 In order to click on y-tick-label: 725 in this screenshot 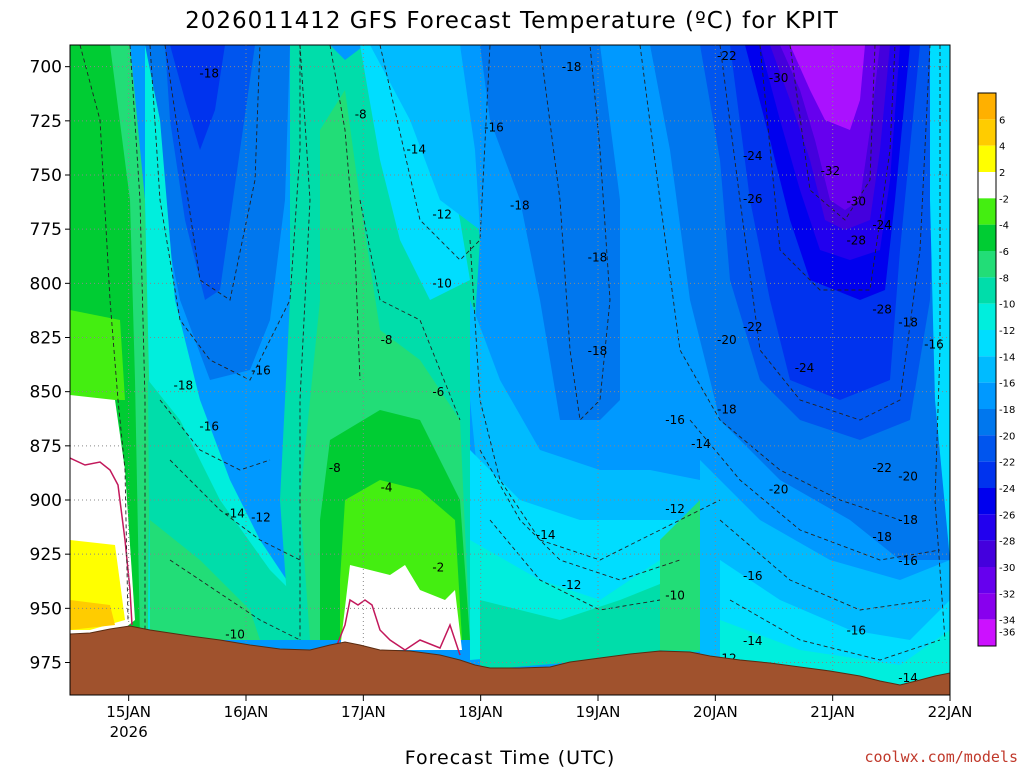, I will do `click(46, 122)`.